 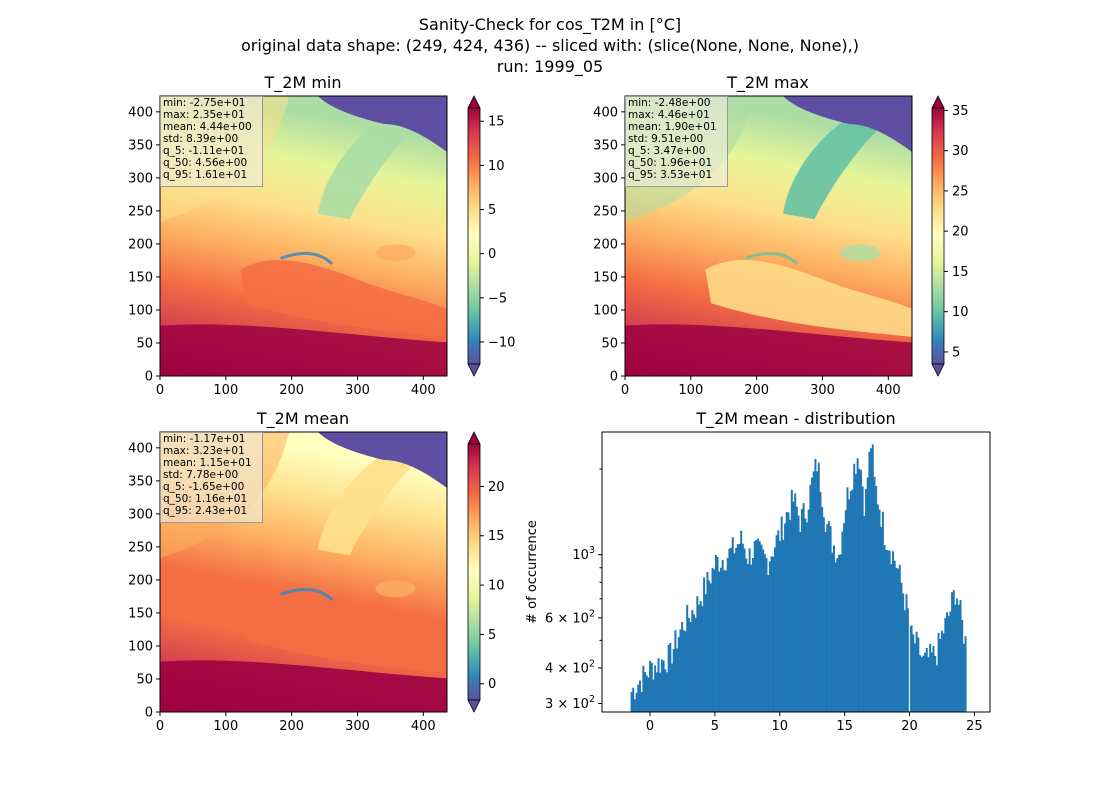 I want to click on arctic-ocean, so click(x=382, y=124).